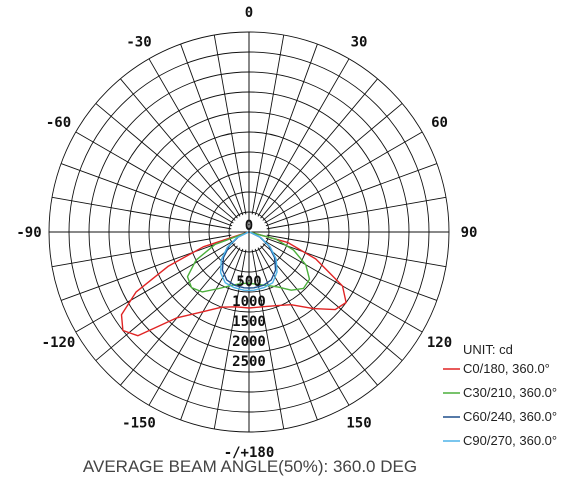  I want to click on angle-label: -90, so click(28, 233).